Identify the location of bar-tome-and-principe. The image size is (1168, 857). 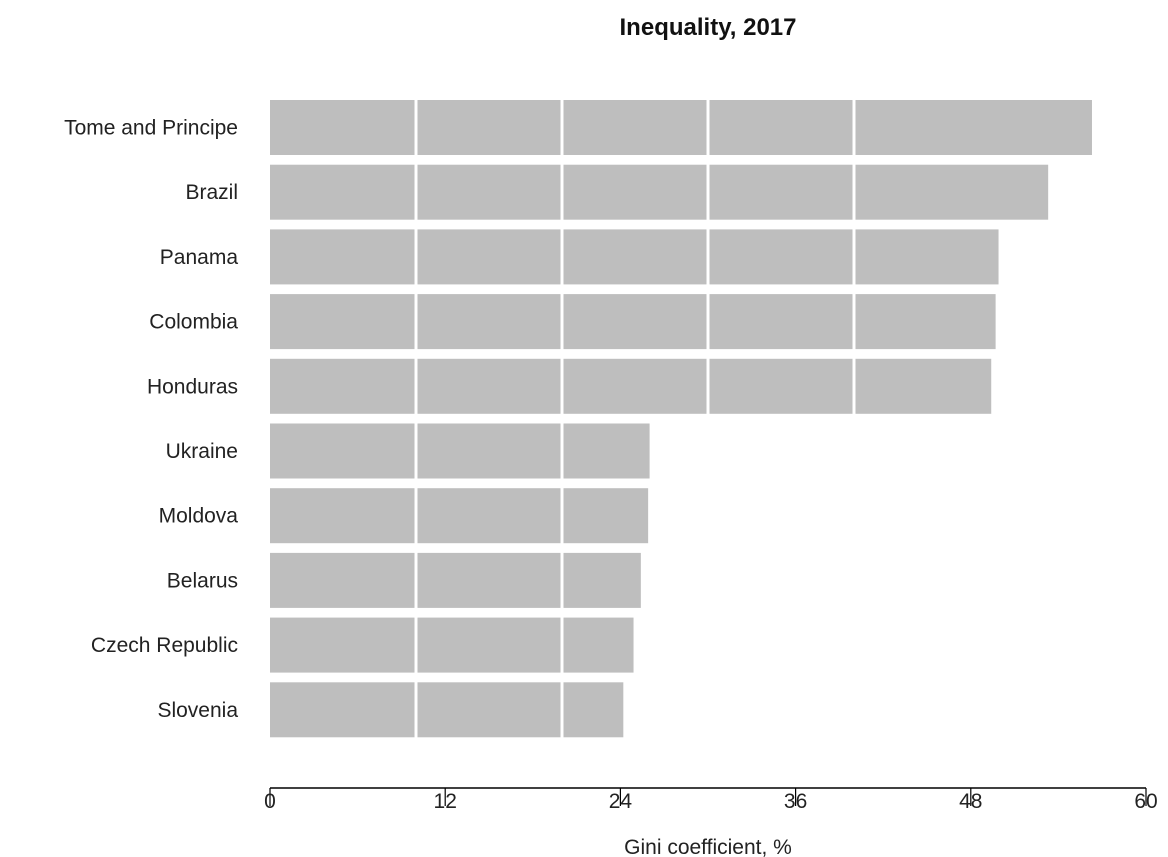
(681, 127).